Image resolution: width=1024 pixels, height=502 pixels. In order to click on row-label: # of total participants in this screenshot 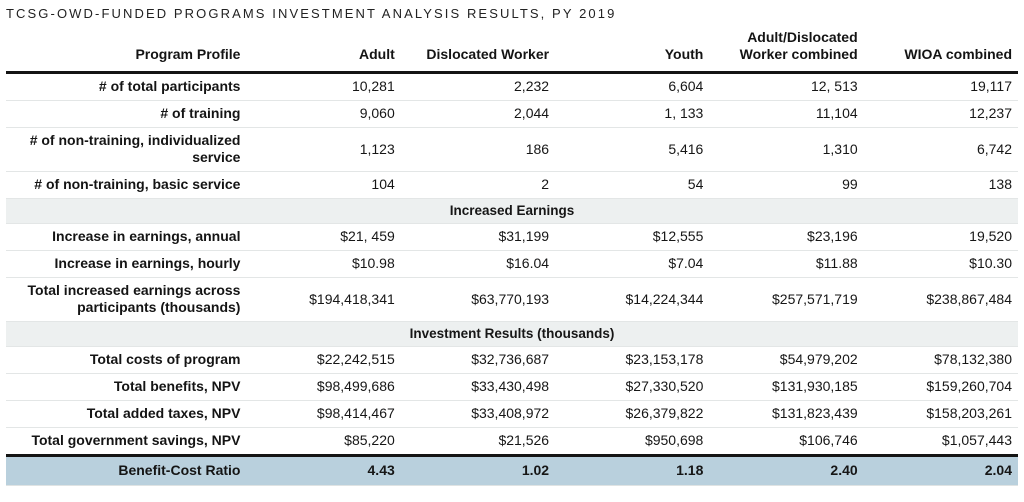, I will do `click(126, 86)`.